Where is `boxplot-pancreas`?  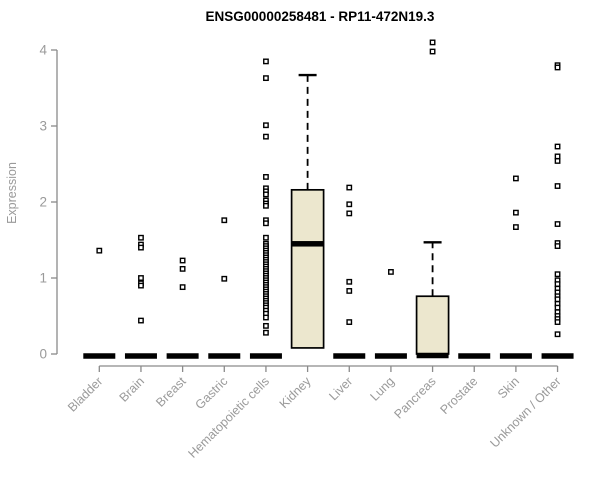 boxplot-pancreas is located at coordinates (432, 199).